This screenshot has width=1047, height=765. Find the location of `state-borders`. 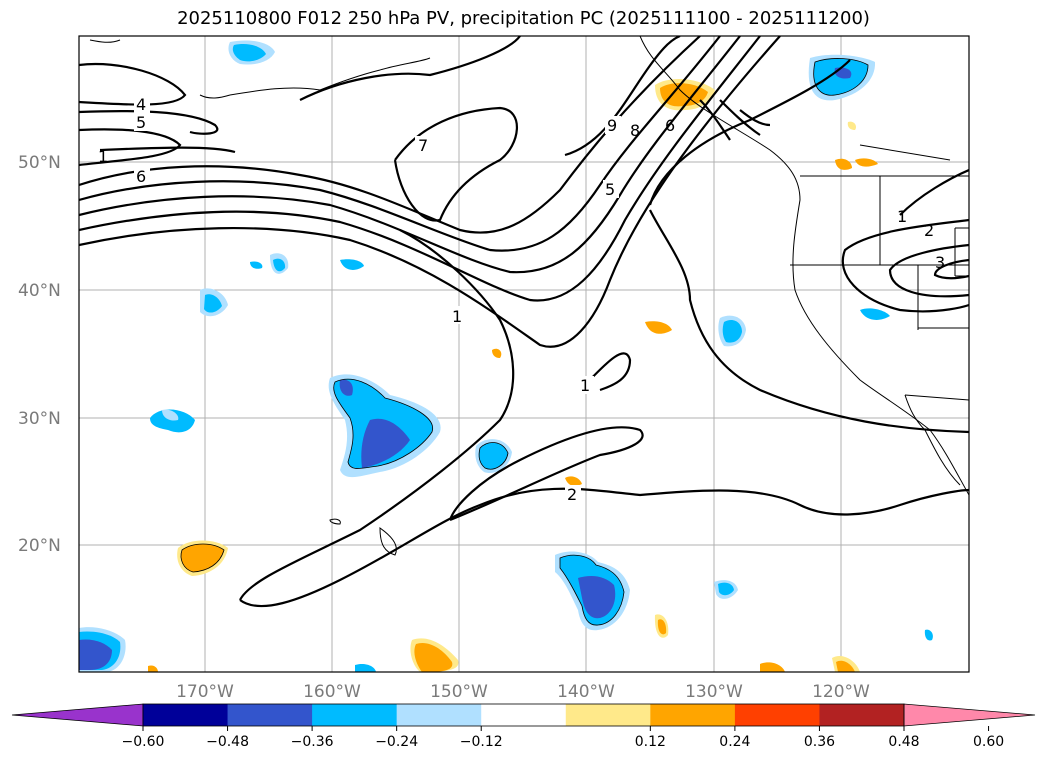

state-borders is located at coordinates (879, 288).